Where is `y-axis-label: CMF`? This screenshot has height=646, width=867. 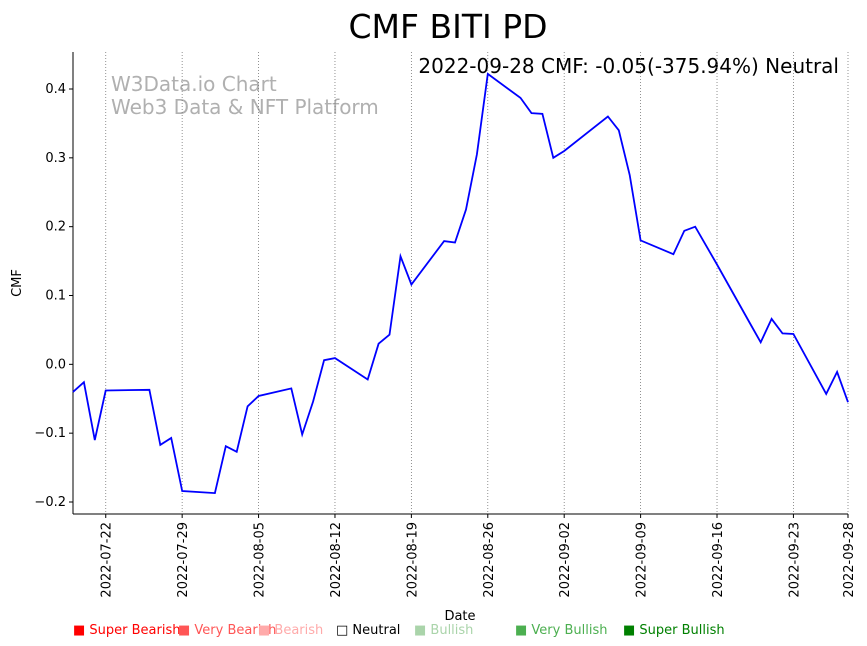 y-axis-label: CMF is located at coordinates (17, 283).